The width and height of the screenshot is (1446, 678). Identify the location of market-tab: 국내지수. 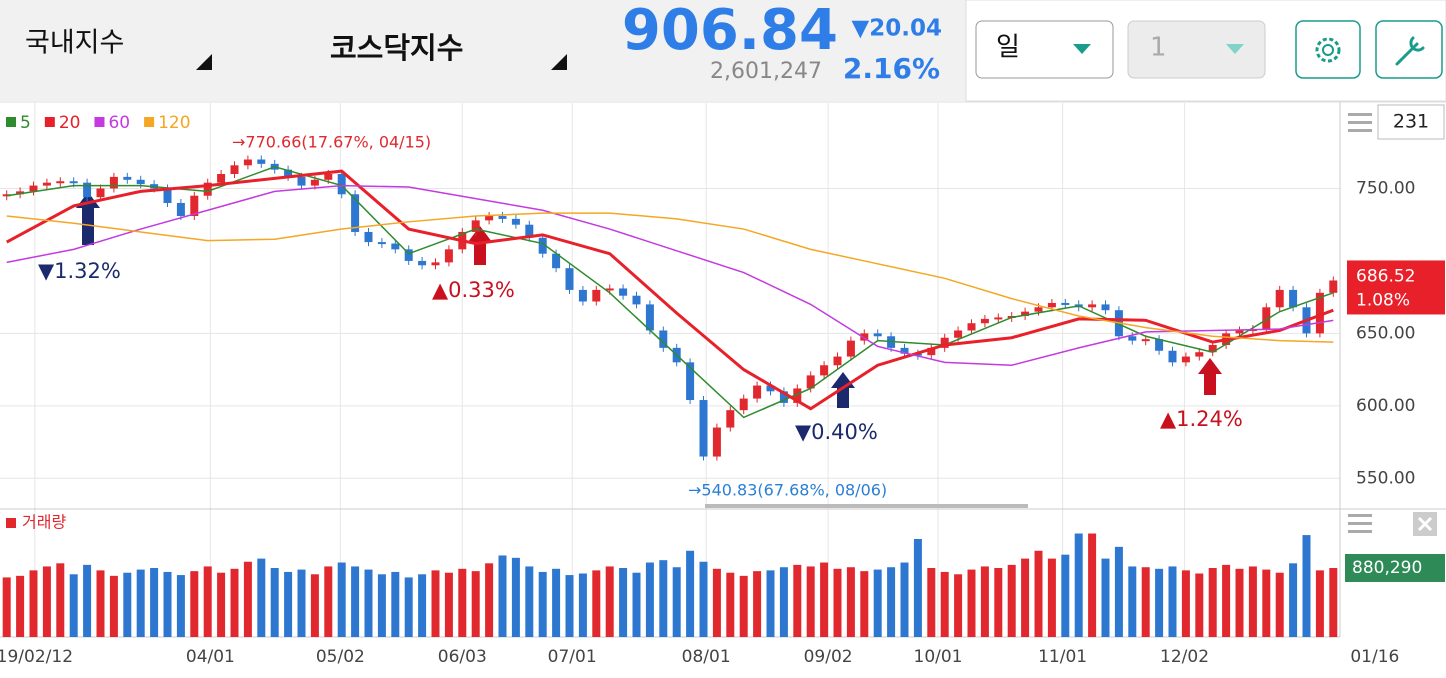
(74, 43).